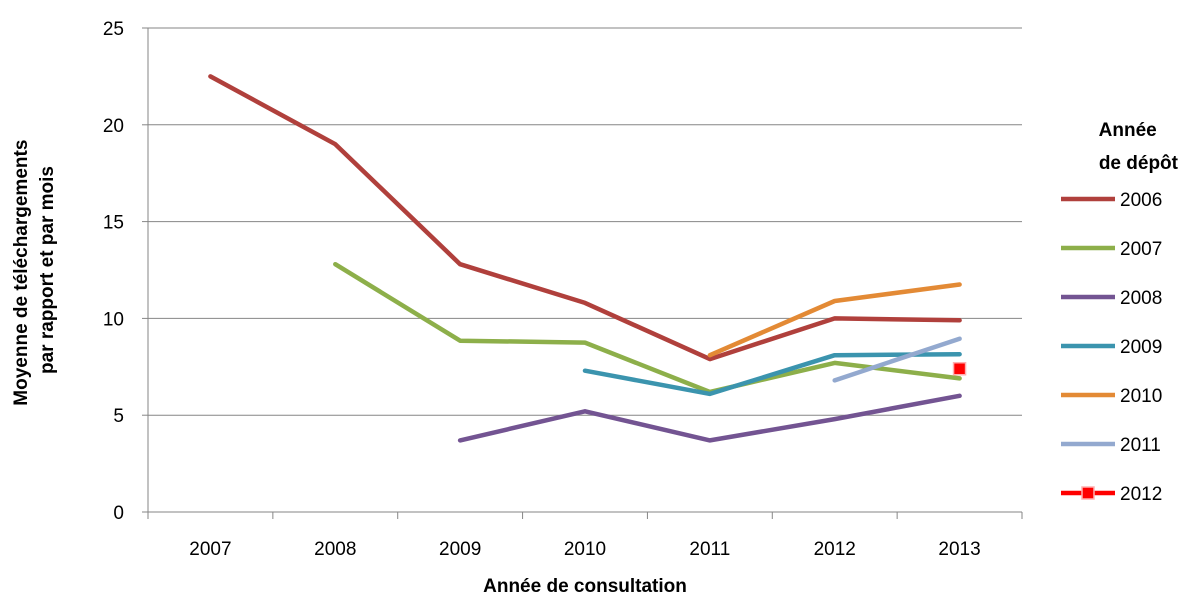  Describe the element at coordinates (21, 273) in the screenshot. I see `y-axis-title-line-1: Moyenne de téléchargements` at that location.